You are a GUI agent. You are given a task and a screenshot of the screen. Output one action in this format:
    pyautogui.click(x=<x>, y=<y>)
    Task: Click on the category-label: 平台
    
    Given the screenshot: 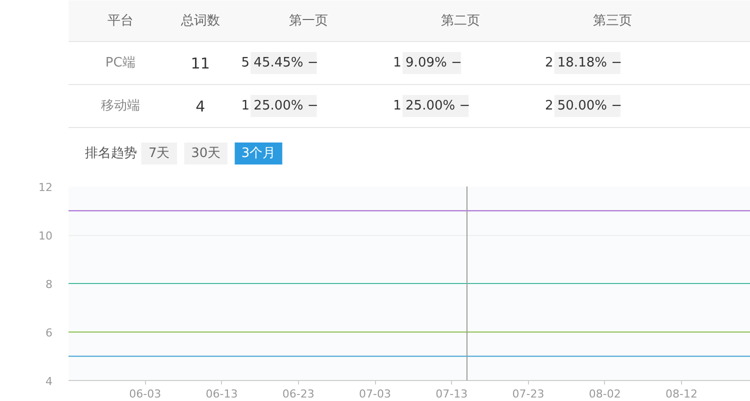 What is the action you would take?
    pyautogui.click(x=120, y=21)
    